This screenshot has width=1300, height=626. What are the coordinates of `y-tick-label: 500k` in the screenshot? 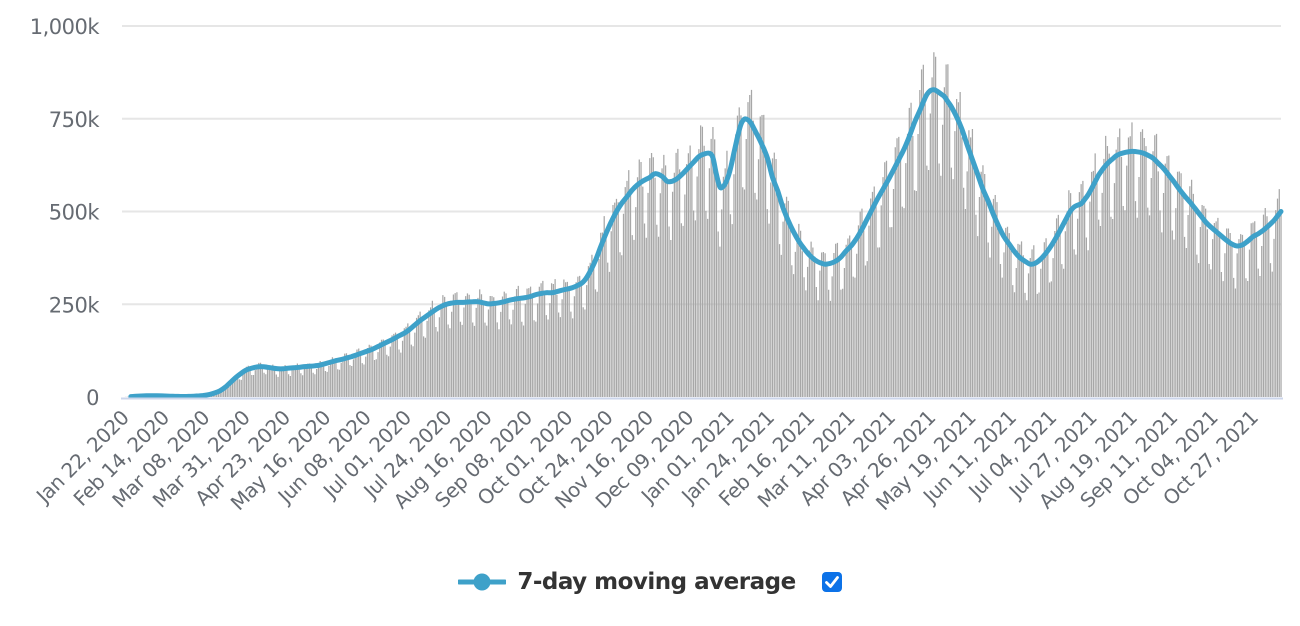 It's located at (75, 213).